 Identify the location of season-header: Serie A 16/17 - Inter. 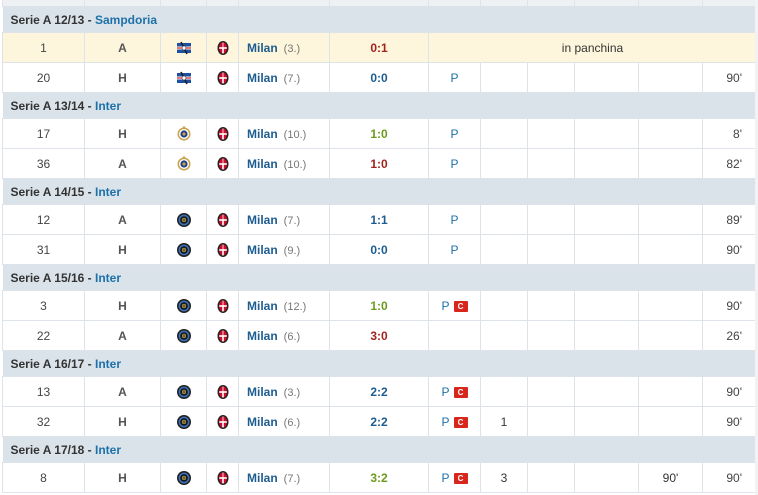
(379, 363).